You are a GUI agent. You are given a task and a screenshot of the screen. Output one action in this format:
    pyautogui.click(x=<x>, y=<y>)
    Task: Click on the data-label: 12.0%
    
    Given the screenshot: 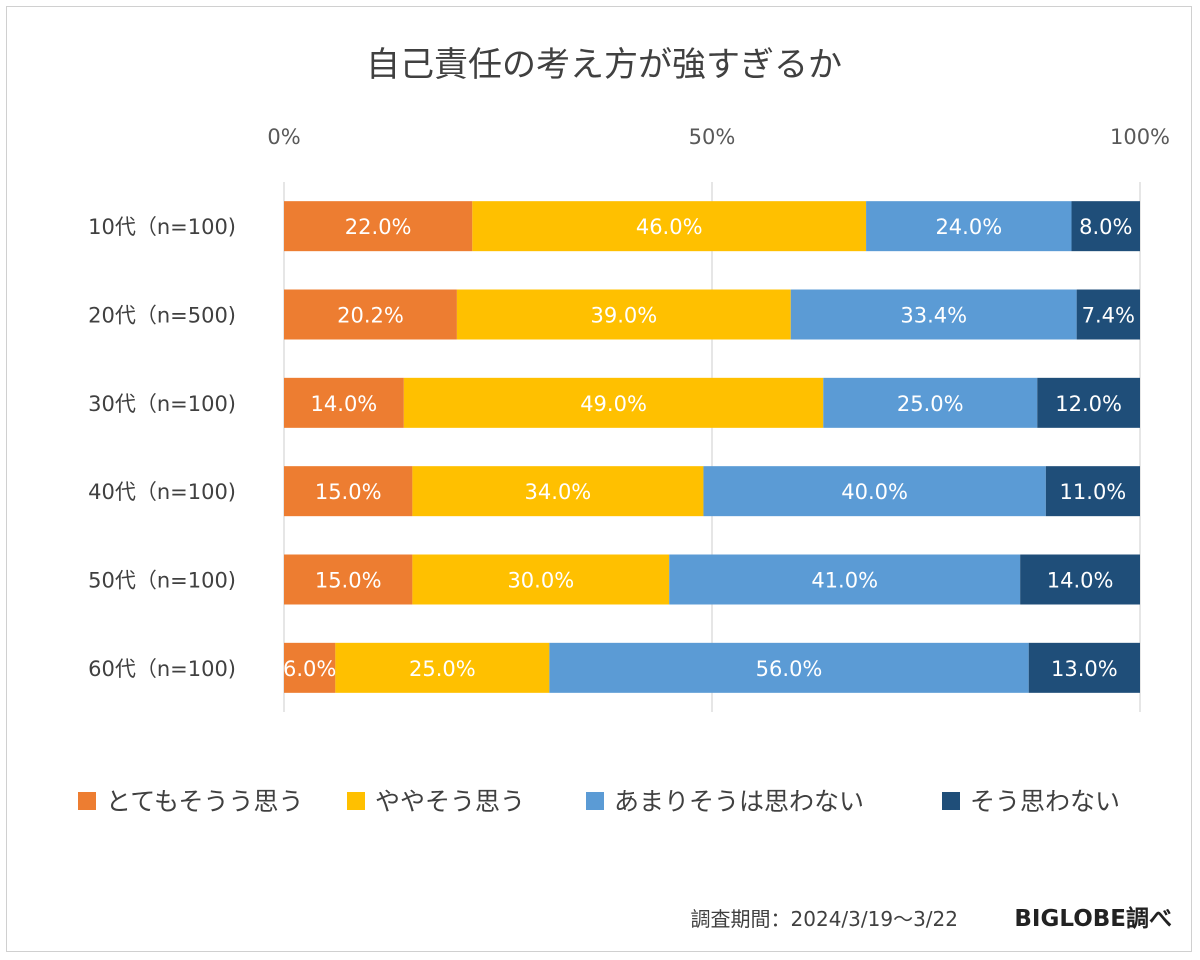 What is the action you would take?
    pyautogui.click(x=1088, y=404)
    